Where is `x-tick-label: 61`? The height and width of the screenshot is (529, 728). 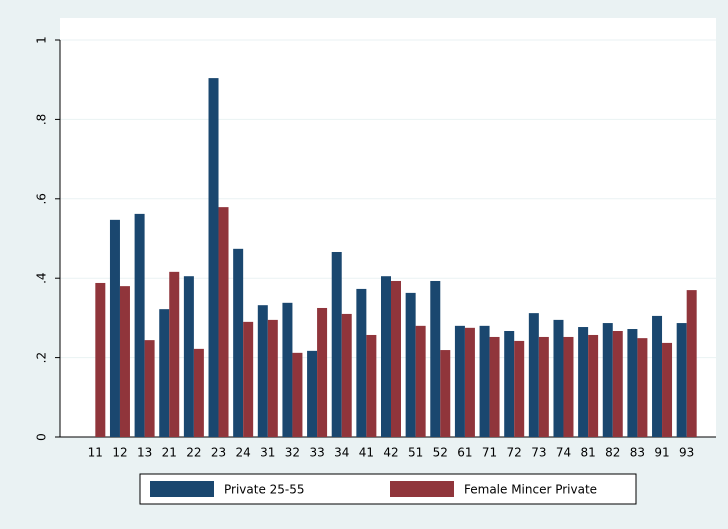 x-tick-label: 61 is located at coordinates (464, 453).